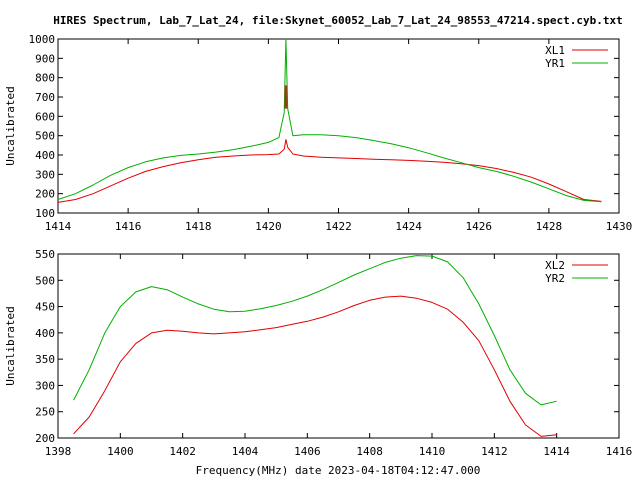  What do you see at coordinates (494, 451) in the screenshot?
I see `x-tick-label: 1412` at bounding box center [494, 451].